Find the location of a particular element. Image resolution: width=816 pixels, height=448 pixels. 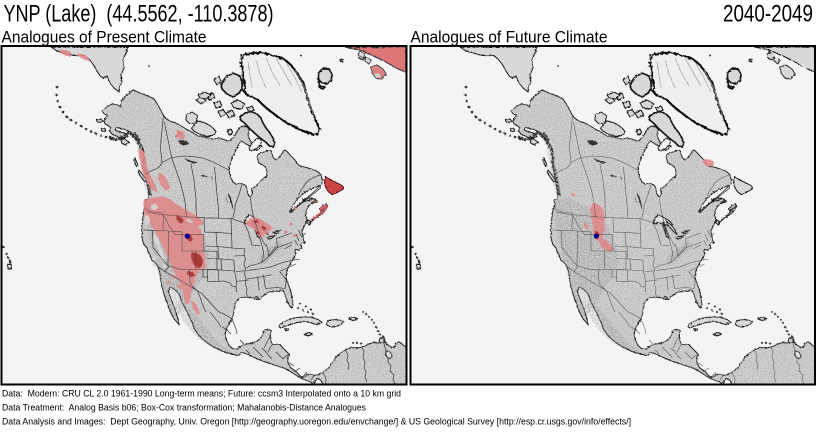

svg-text: Analogues of Present Climate is located at coordinates (104, 37).